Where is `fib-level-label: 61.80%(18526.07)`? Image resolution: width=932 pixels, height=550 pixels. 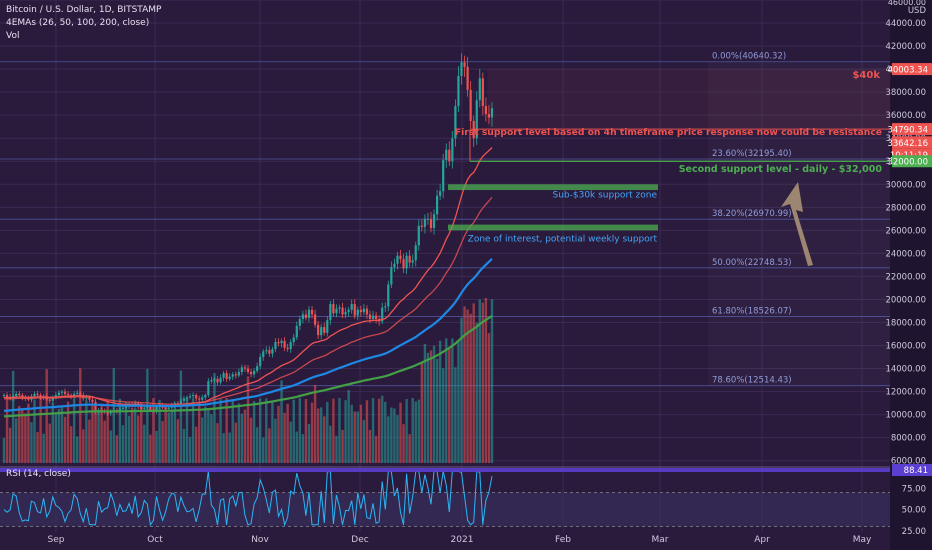 fib-level-label: 61.80%(18526.07) is located at coordinates (752, 311).